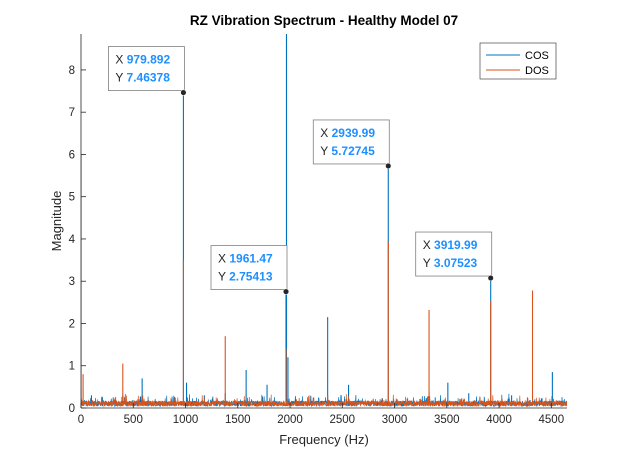 This screenshot has width=627, height=457. Describe the element at coordinates (72, 367) in the screenshot. I see `y-tick-label-1: 1` at that location.